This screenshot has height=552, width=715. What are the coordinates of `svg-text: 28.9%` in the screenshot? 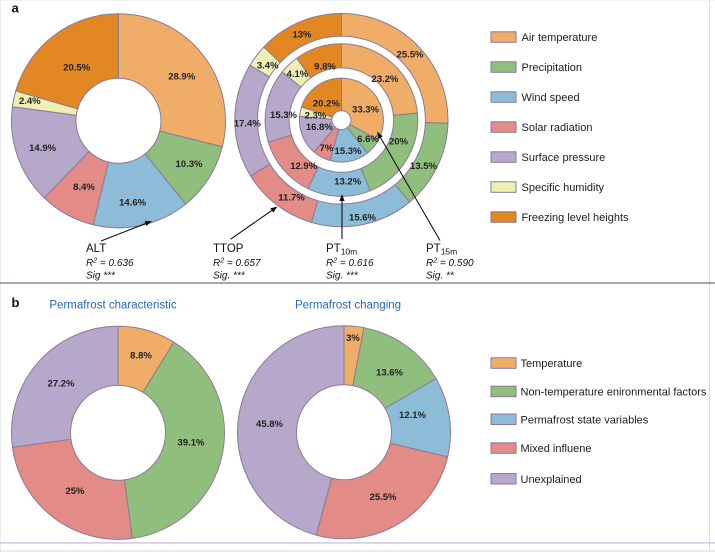 It's located at (181, 77).